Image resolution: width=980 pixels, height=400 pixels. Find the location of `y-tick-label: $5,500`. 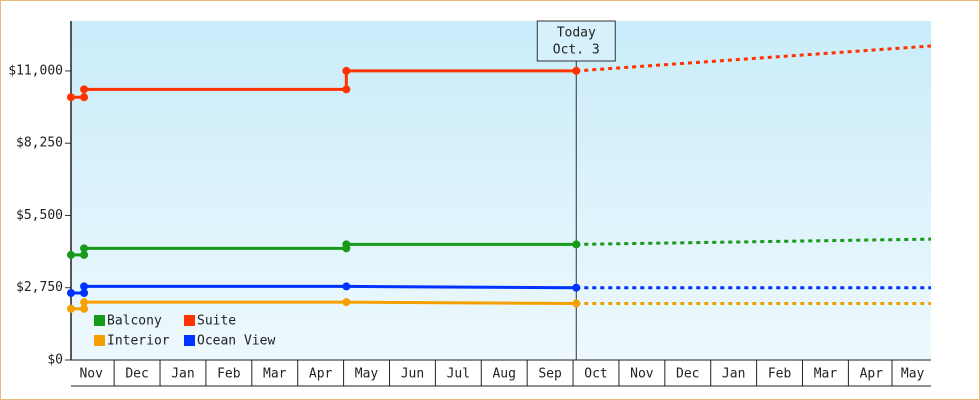

y-tick-label: $5,500 is located at coordinates (39, 215).